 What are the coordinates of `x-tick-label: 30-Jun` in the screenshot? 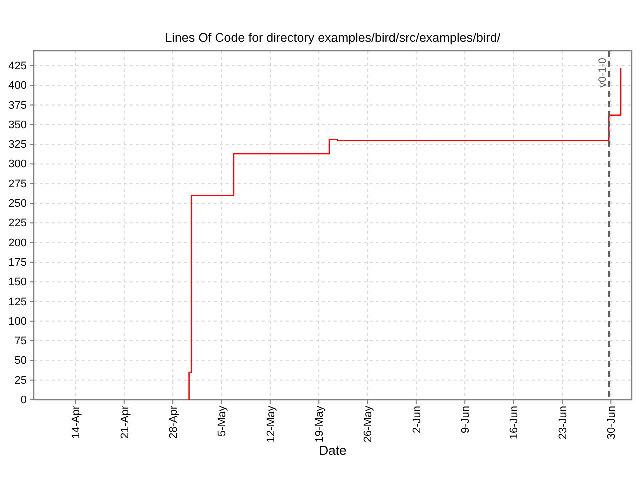 It's located at (612, 423).